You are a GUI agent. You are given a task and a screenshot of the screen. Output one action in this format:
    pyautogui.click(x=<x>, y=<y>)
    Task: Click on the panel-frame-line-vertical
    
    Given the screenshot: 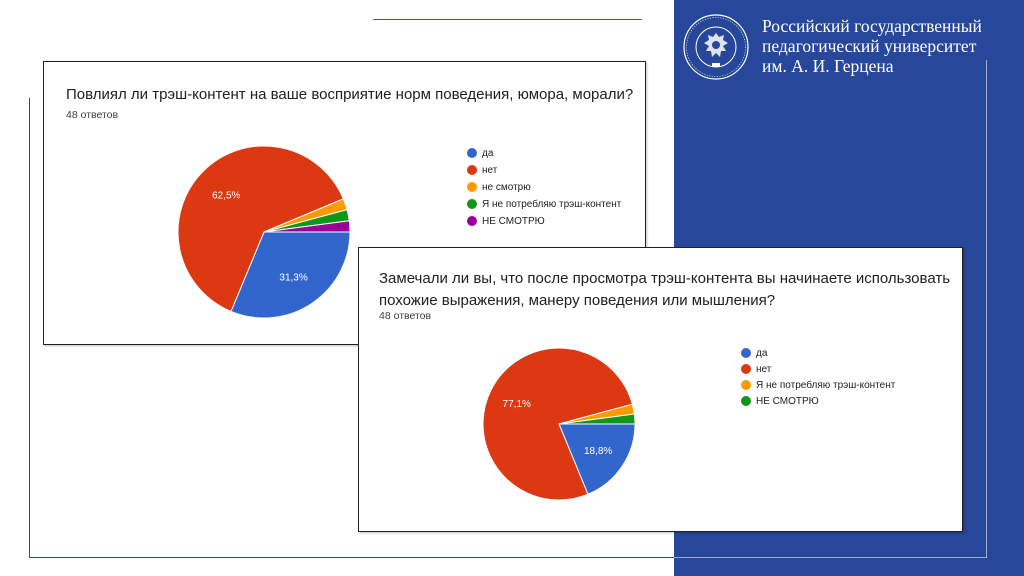 What is the action you would take?
    pyautogui.click(x=986, y=309)
    